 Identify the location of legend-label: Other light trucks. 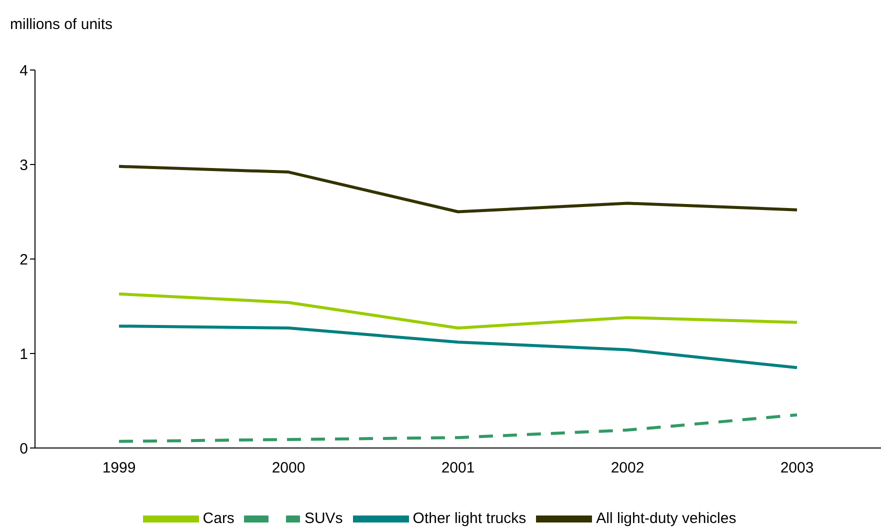
(469, 518).